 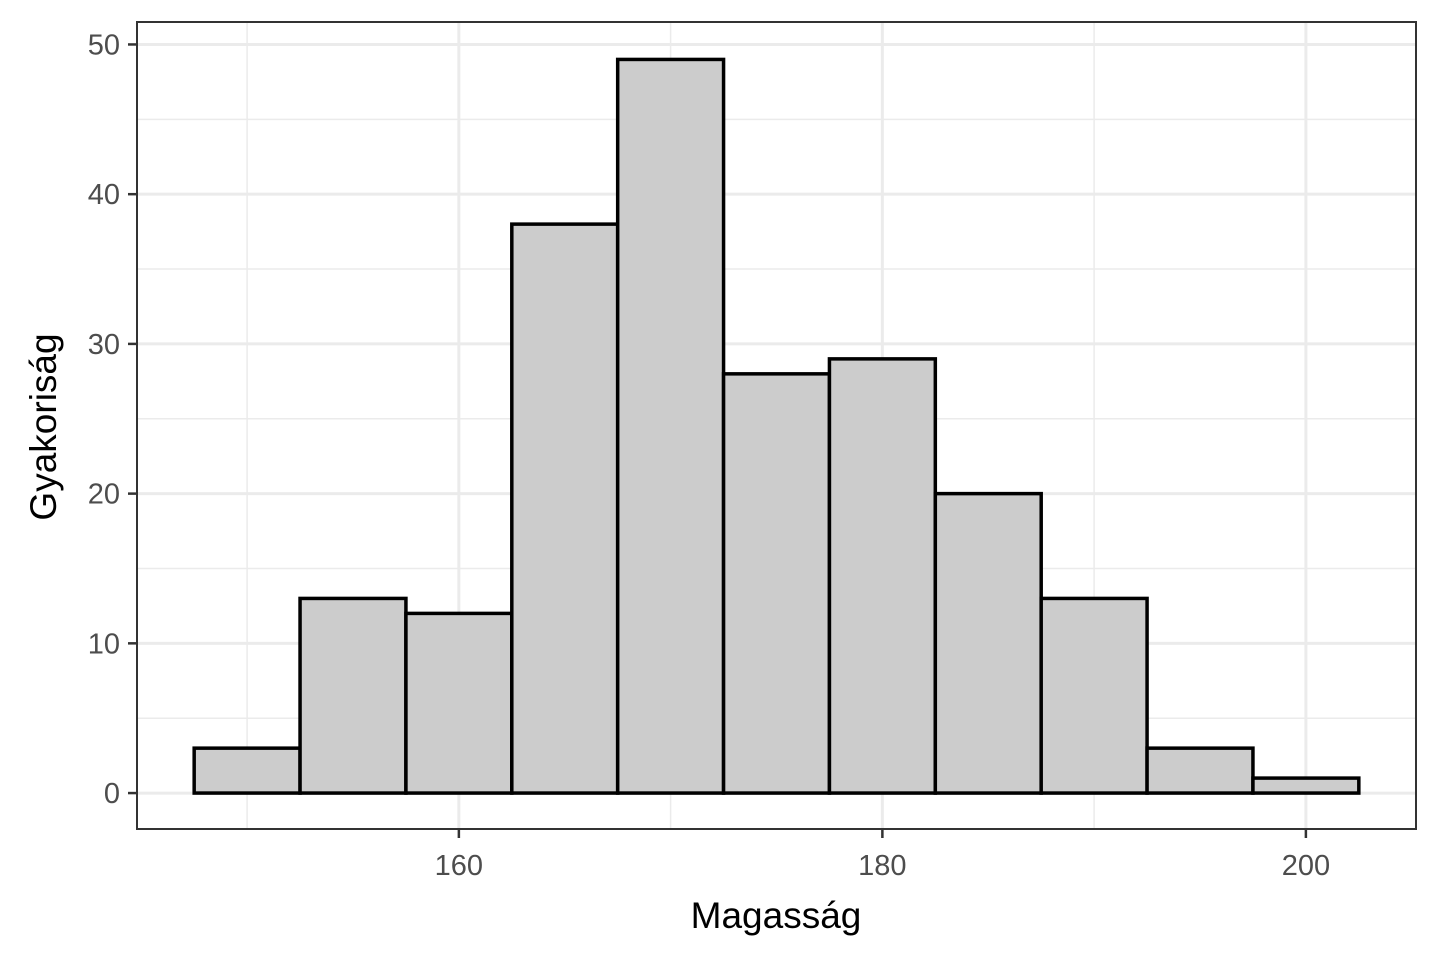 What do you see at coordinates (776, 915) in the screenshot?
I see `x-axis-title: Magasság` at bounding box center [776, 915].